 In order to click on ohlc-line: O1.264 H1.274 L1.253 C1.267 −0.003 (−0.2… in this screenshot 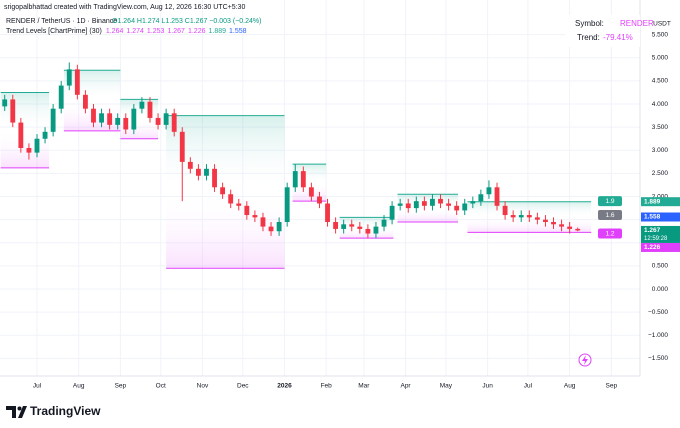, I will do `click(186, 21)`.